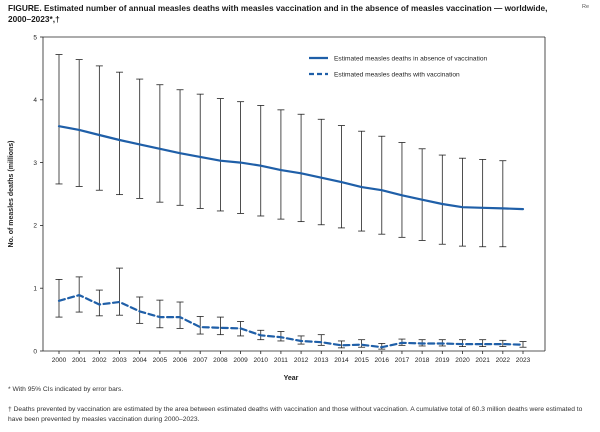  Describe the element at coordinates (35, 351) in the screenshot. I see `y-tick-label: 0` at that location.